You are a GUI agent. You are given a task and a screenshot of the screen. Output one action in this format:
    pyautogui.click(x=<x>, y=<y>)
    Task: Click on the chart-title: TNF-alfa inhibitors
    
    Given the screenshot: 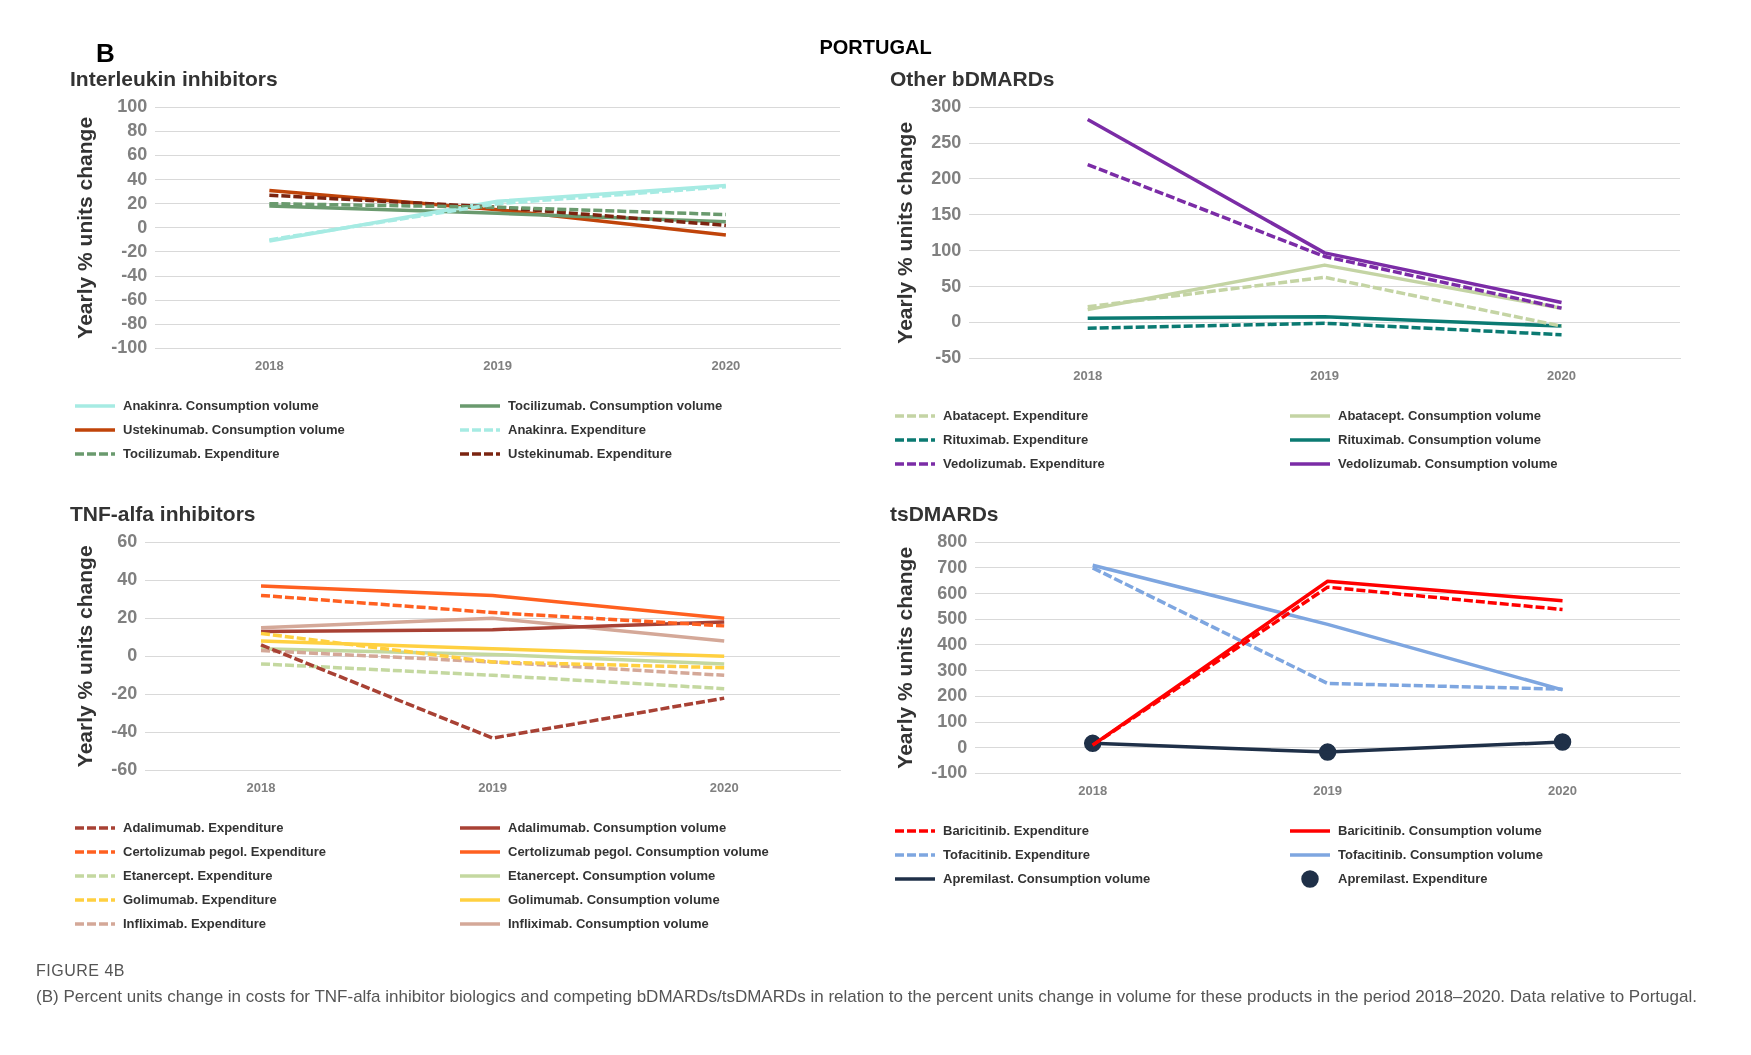 What is the action you would take?
    pyautogui.click(x=163, y=514)
    